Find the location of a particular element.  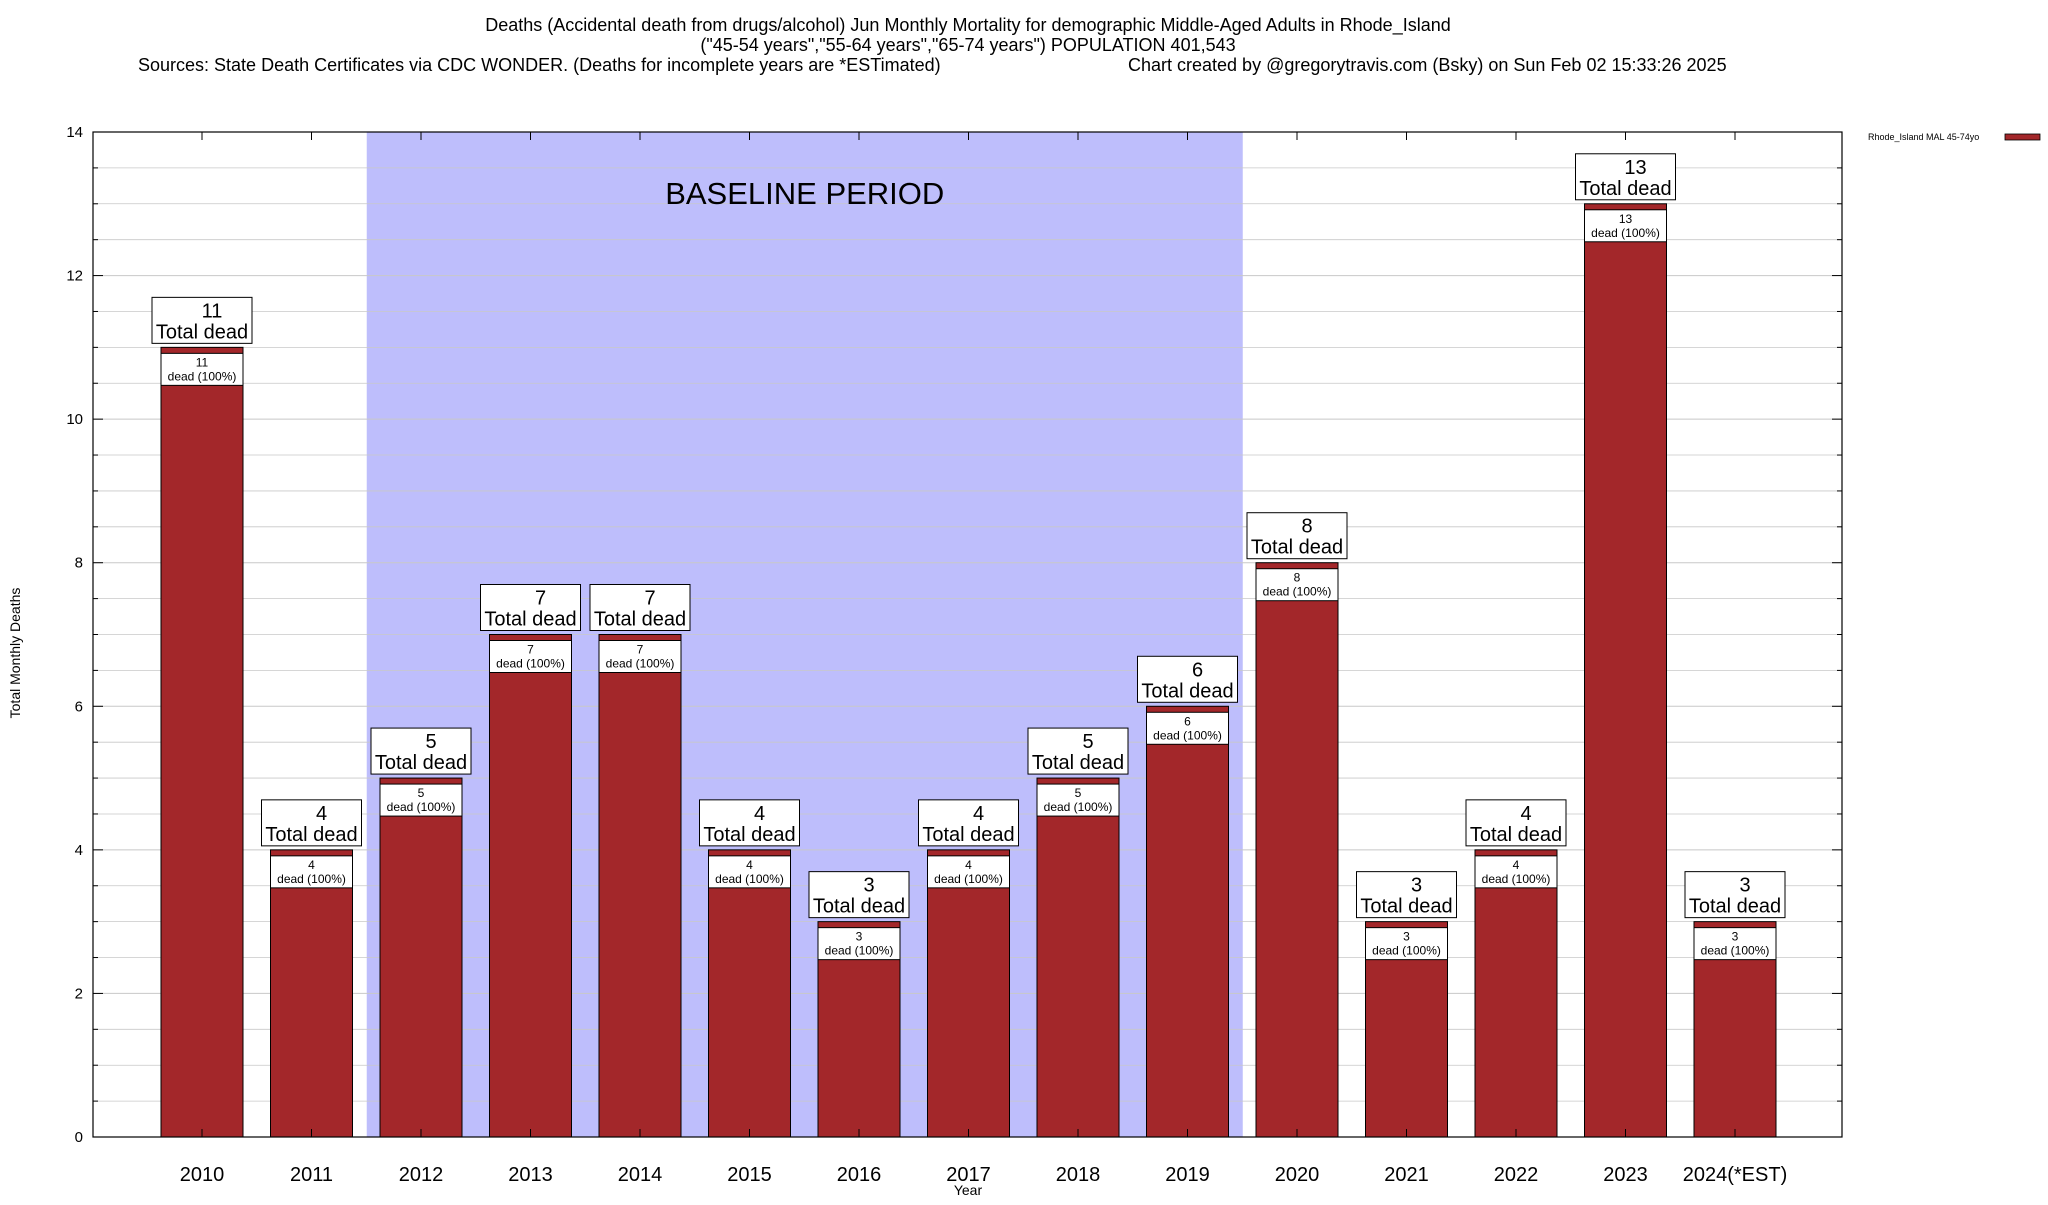

x-tick-label: 2020 is located at coordinates (1297, 1175).